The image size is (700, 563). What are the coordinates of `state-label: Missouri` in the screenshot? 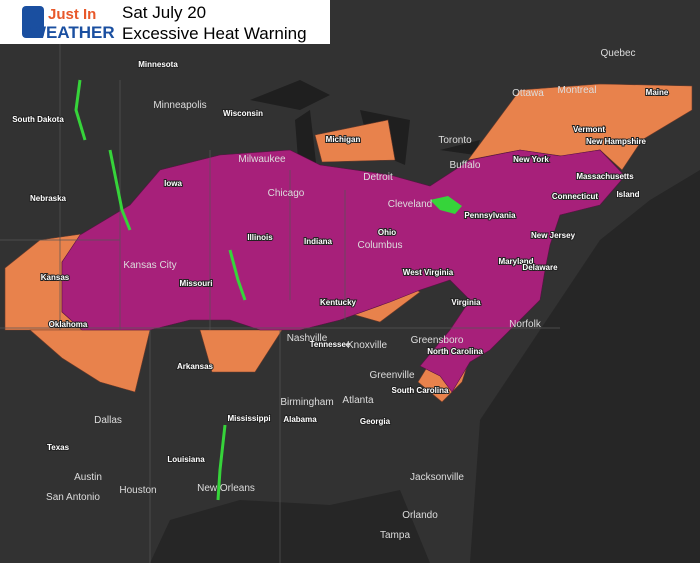 It's located at (196, 283).